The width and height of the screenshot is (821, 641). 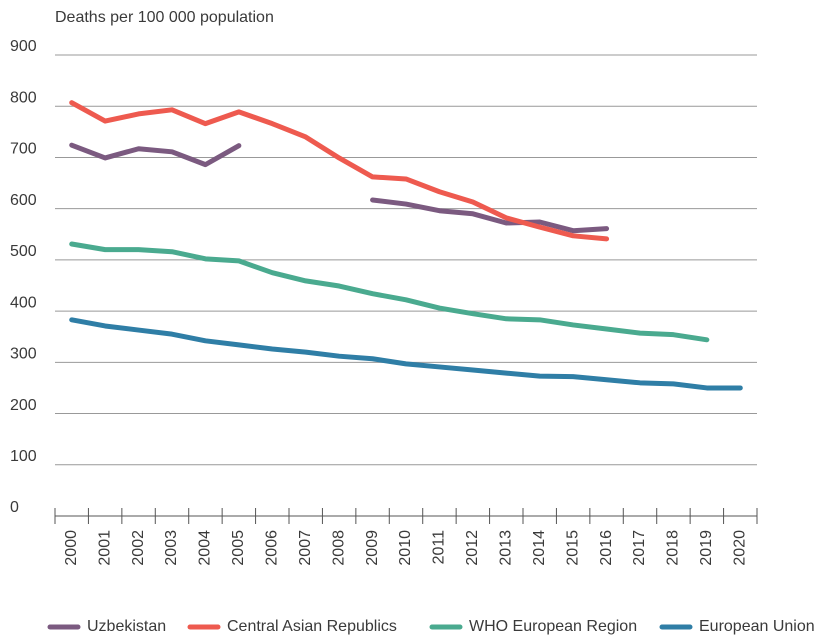 I want to click on y-tick-label: 100, so click(x=23, y=456).